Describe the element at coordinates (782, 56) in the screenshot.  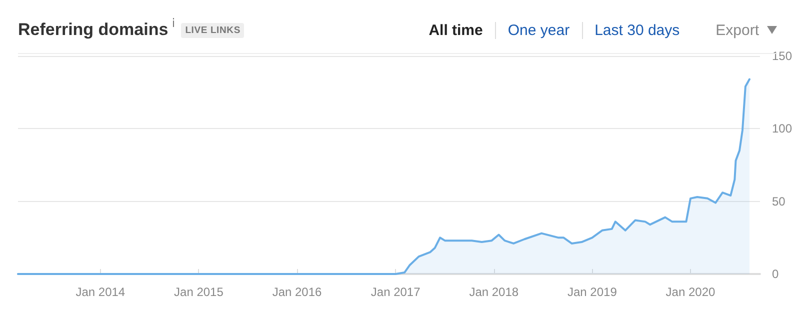
I see `y-tick-label: 150` at that location.